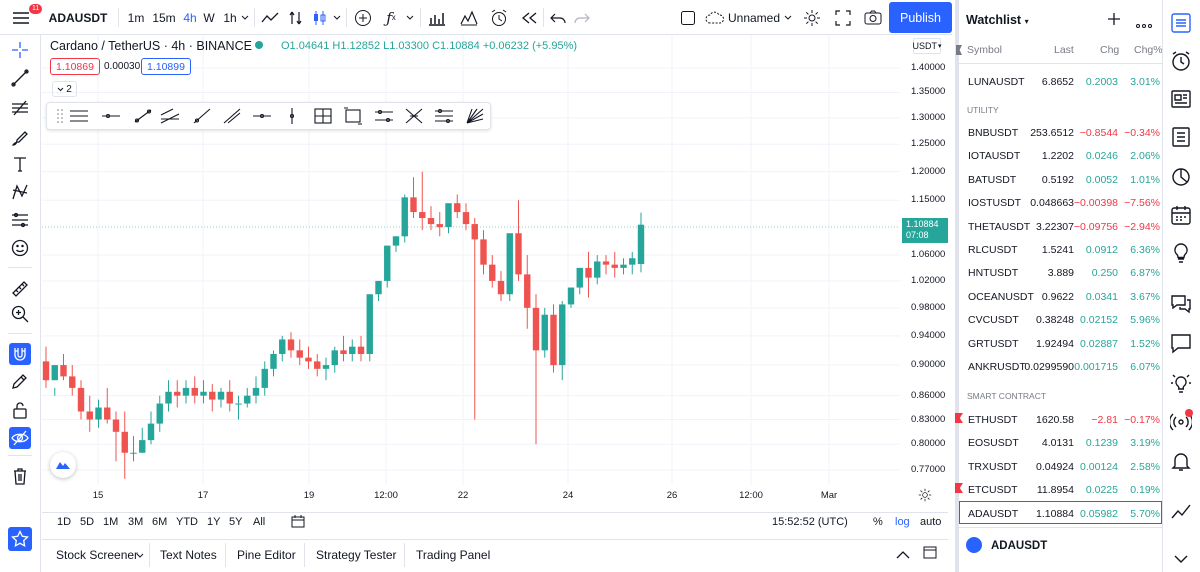  Describe the element at coordinates (1064, 50) in the screenshot. I see `column-last: Last` at that location.